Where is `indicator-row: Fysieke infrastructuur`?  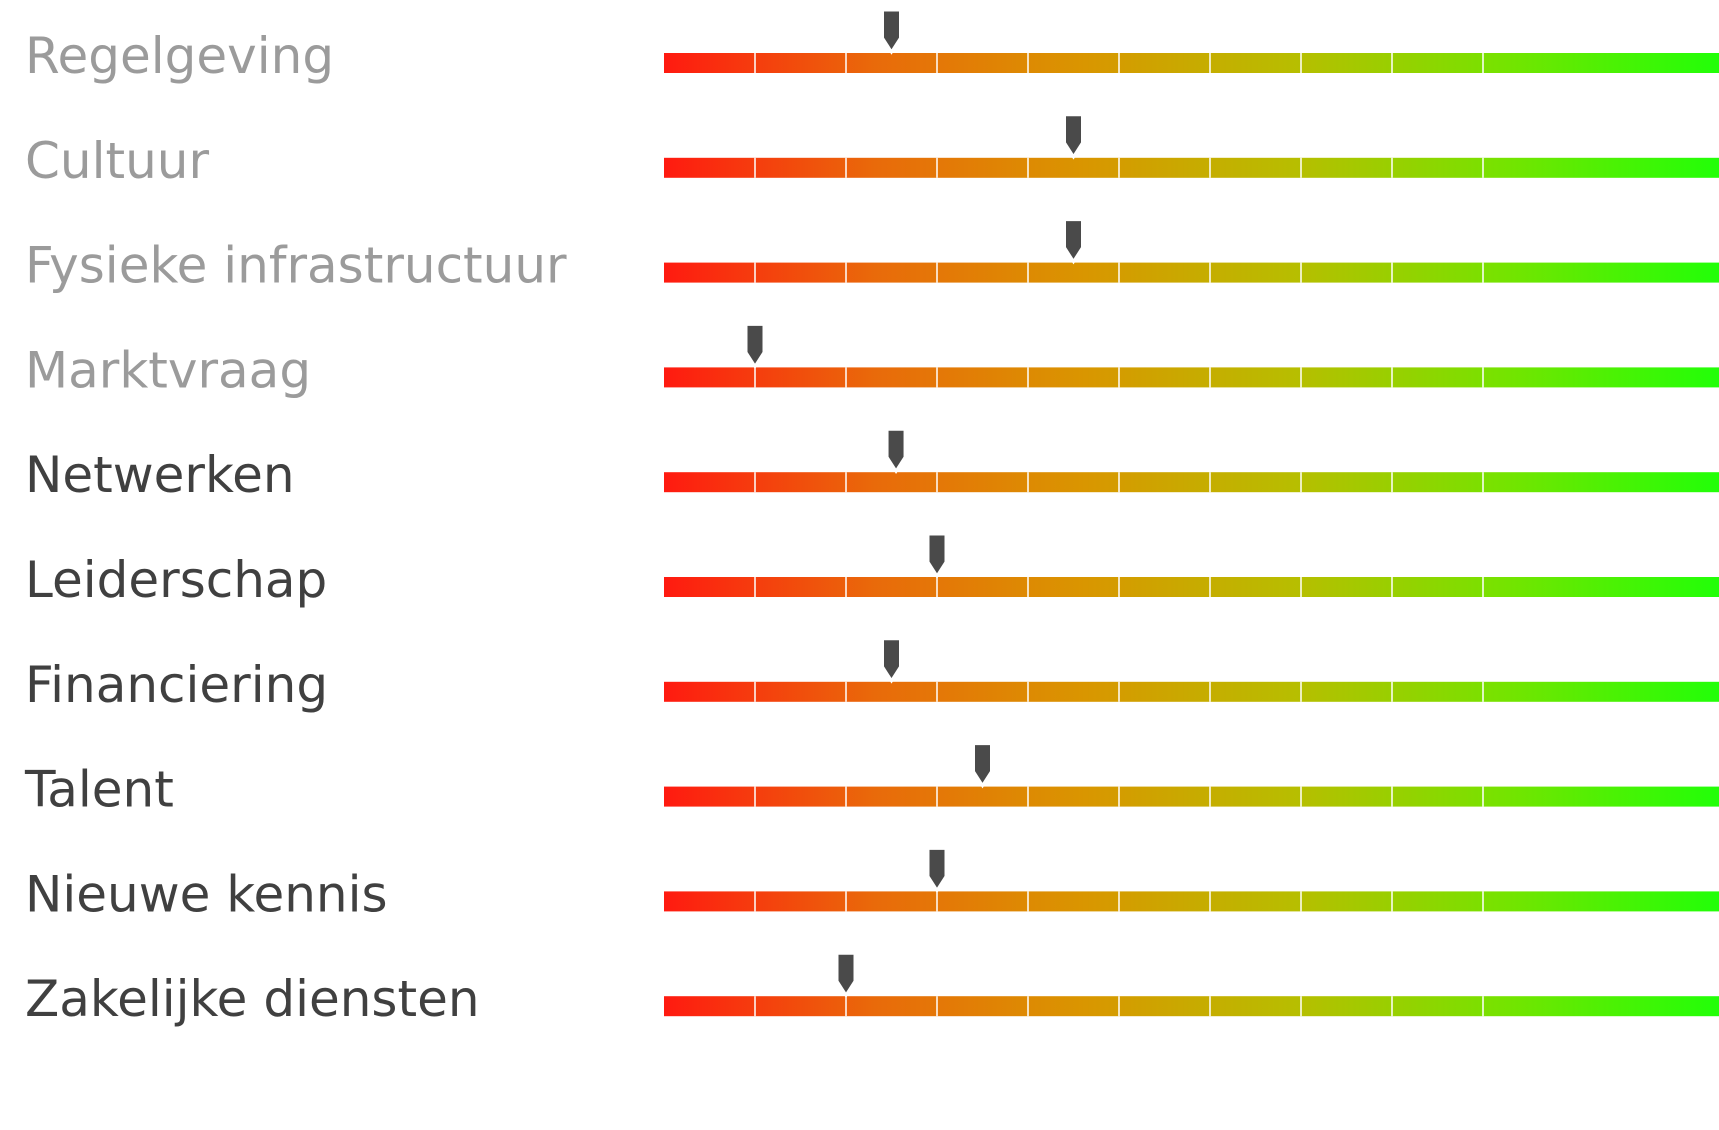 indicator-row: Fysieke infrastructuur is located at coordinates (872, 256).